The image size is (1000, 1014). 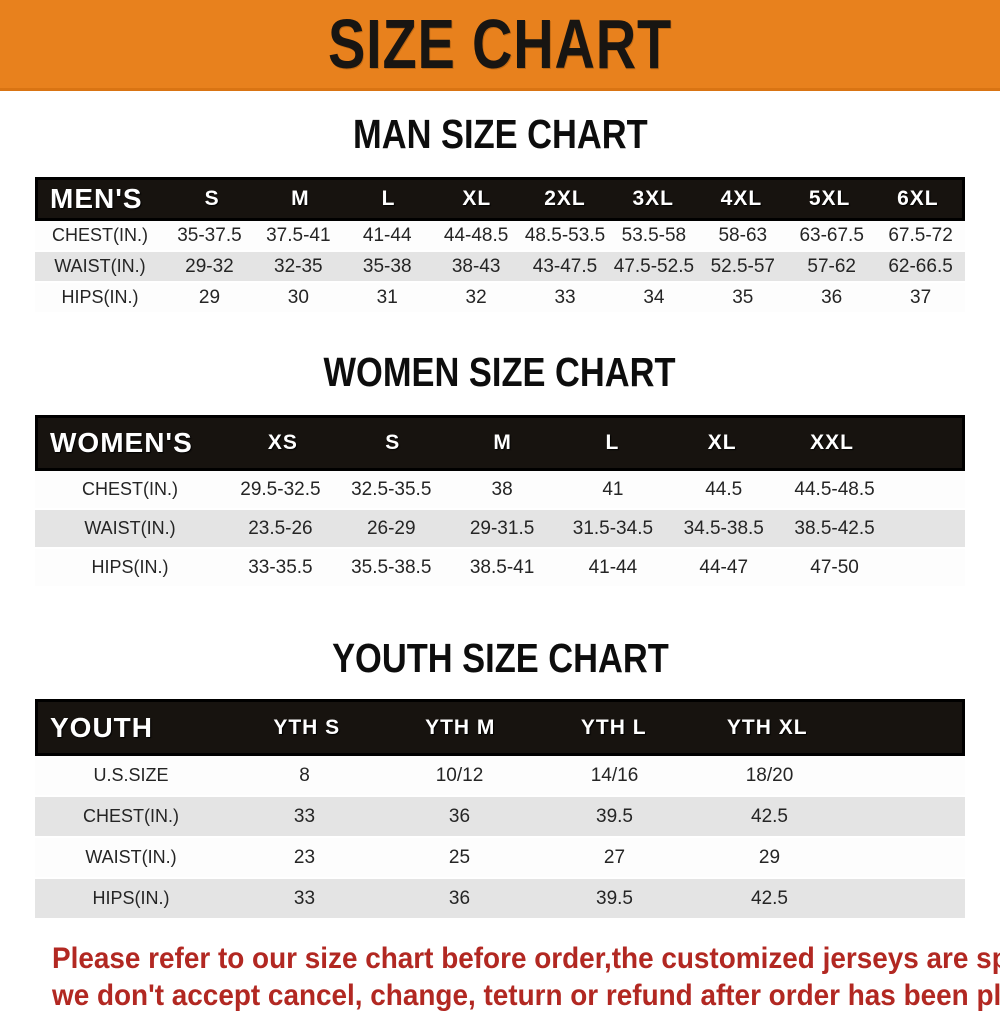 What do you see at coordinates (500, 776) in the screenshot?
I see `table-row: U.S.SIZE 8 10/12 14/16 18/20` at bounding box center [500, 776].